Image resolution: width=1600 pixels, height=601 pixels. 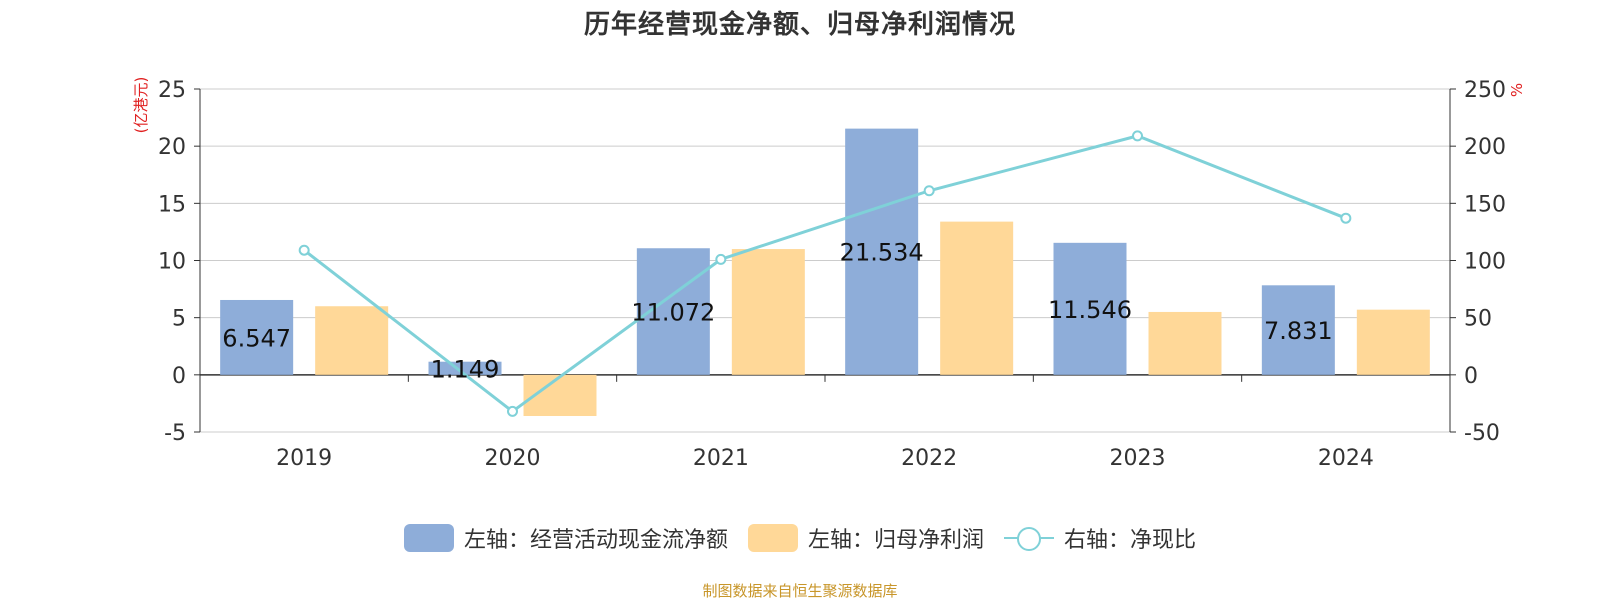 I want to click on legend-item-cash-ratio: 右轴：净现比, so click(x=1100, y=538).